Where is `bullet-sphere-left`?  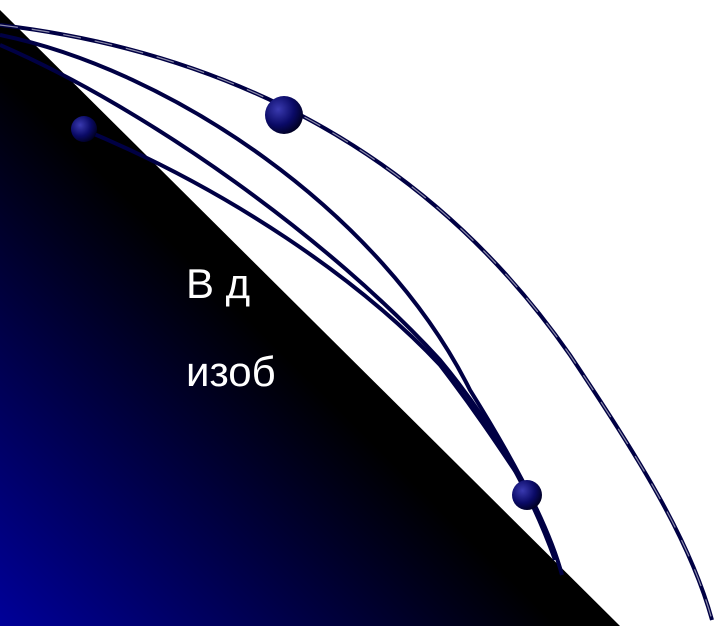 bullet-sphere-left is located at coordinates (84, 129).